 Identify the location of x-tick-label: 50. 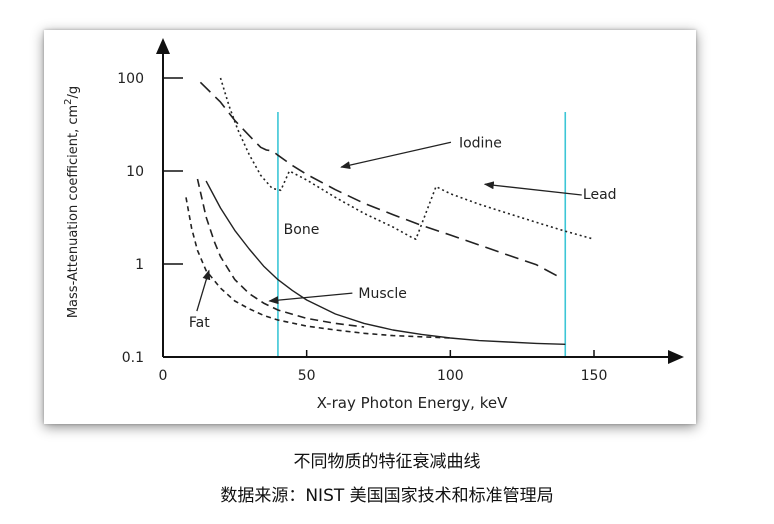
(307, 376).